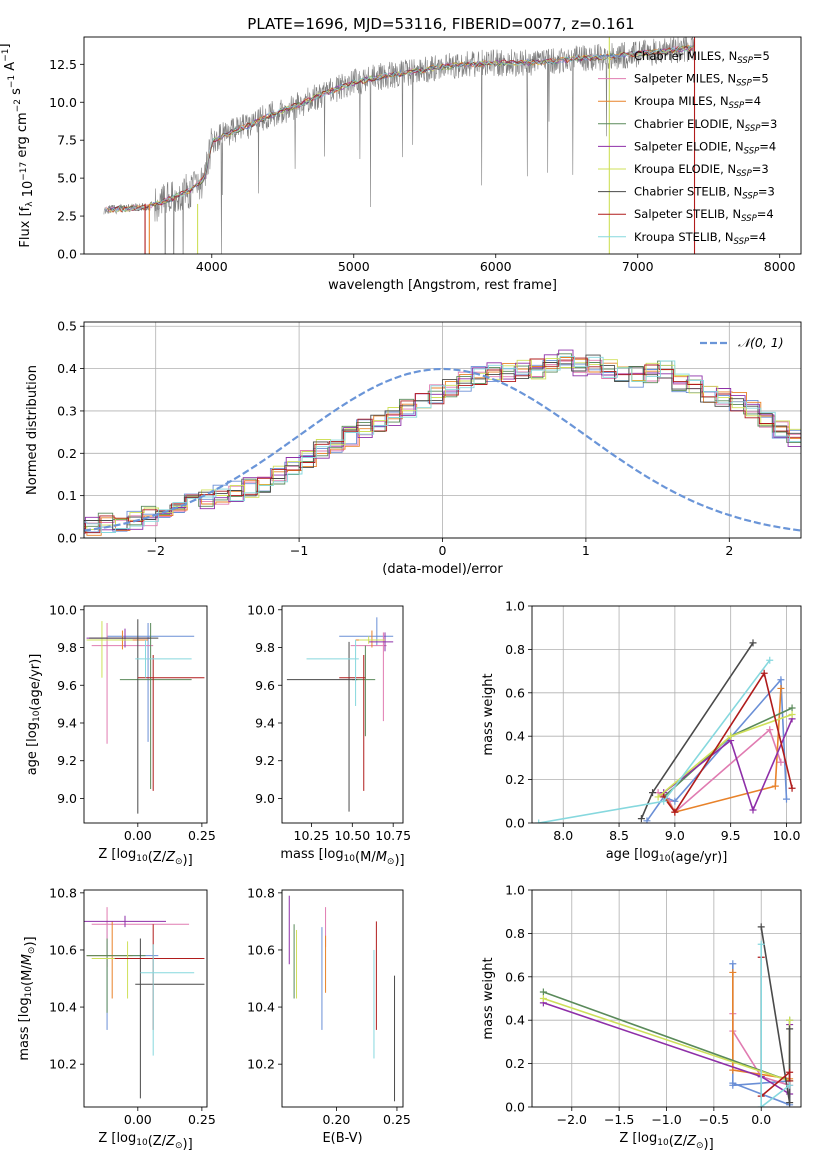 This screenshot has height=1170, width=819. I want to click on mass-z-ytick-label: 10.4, so click(63, 1007).